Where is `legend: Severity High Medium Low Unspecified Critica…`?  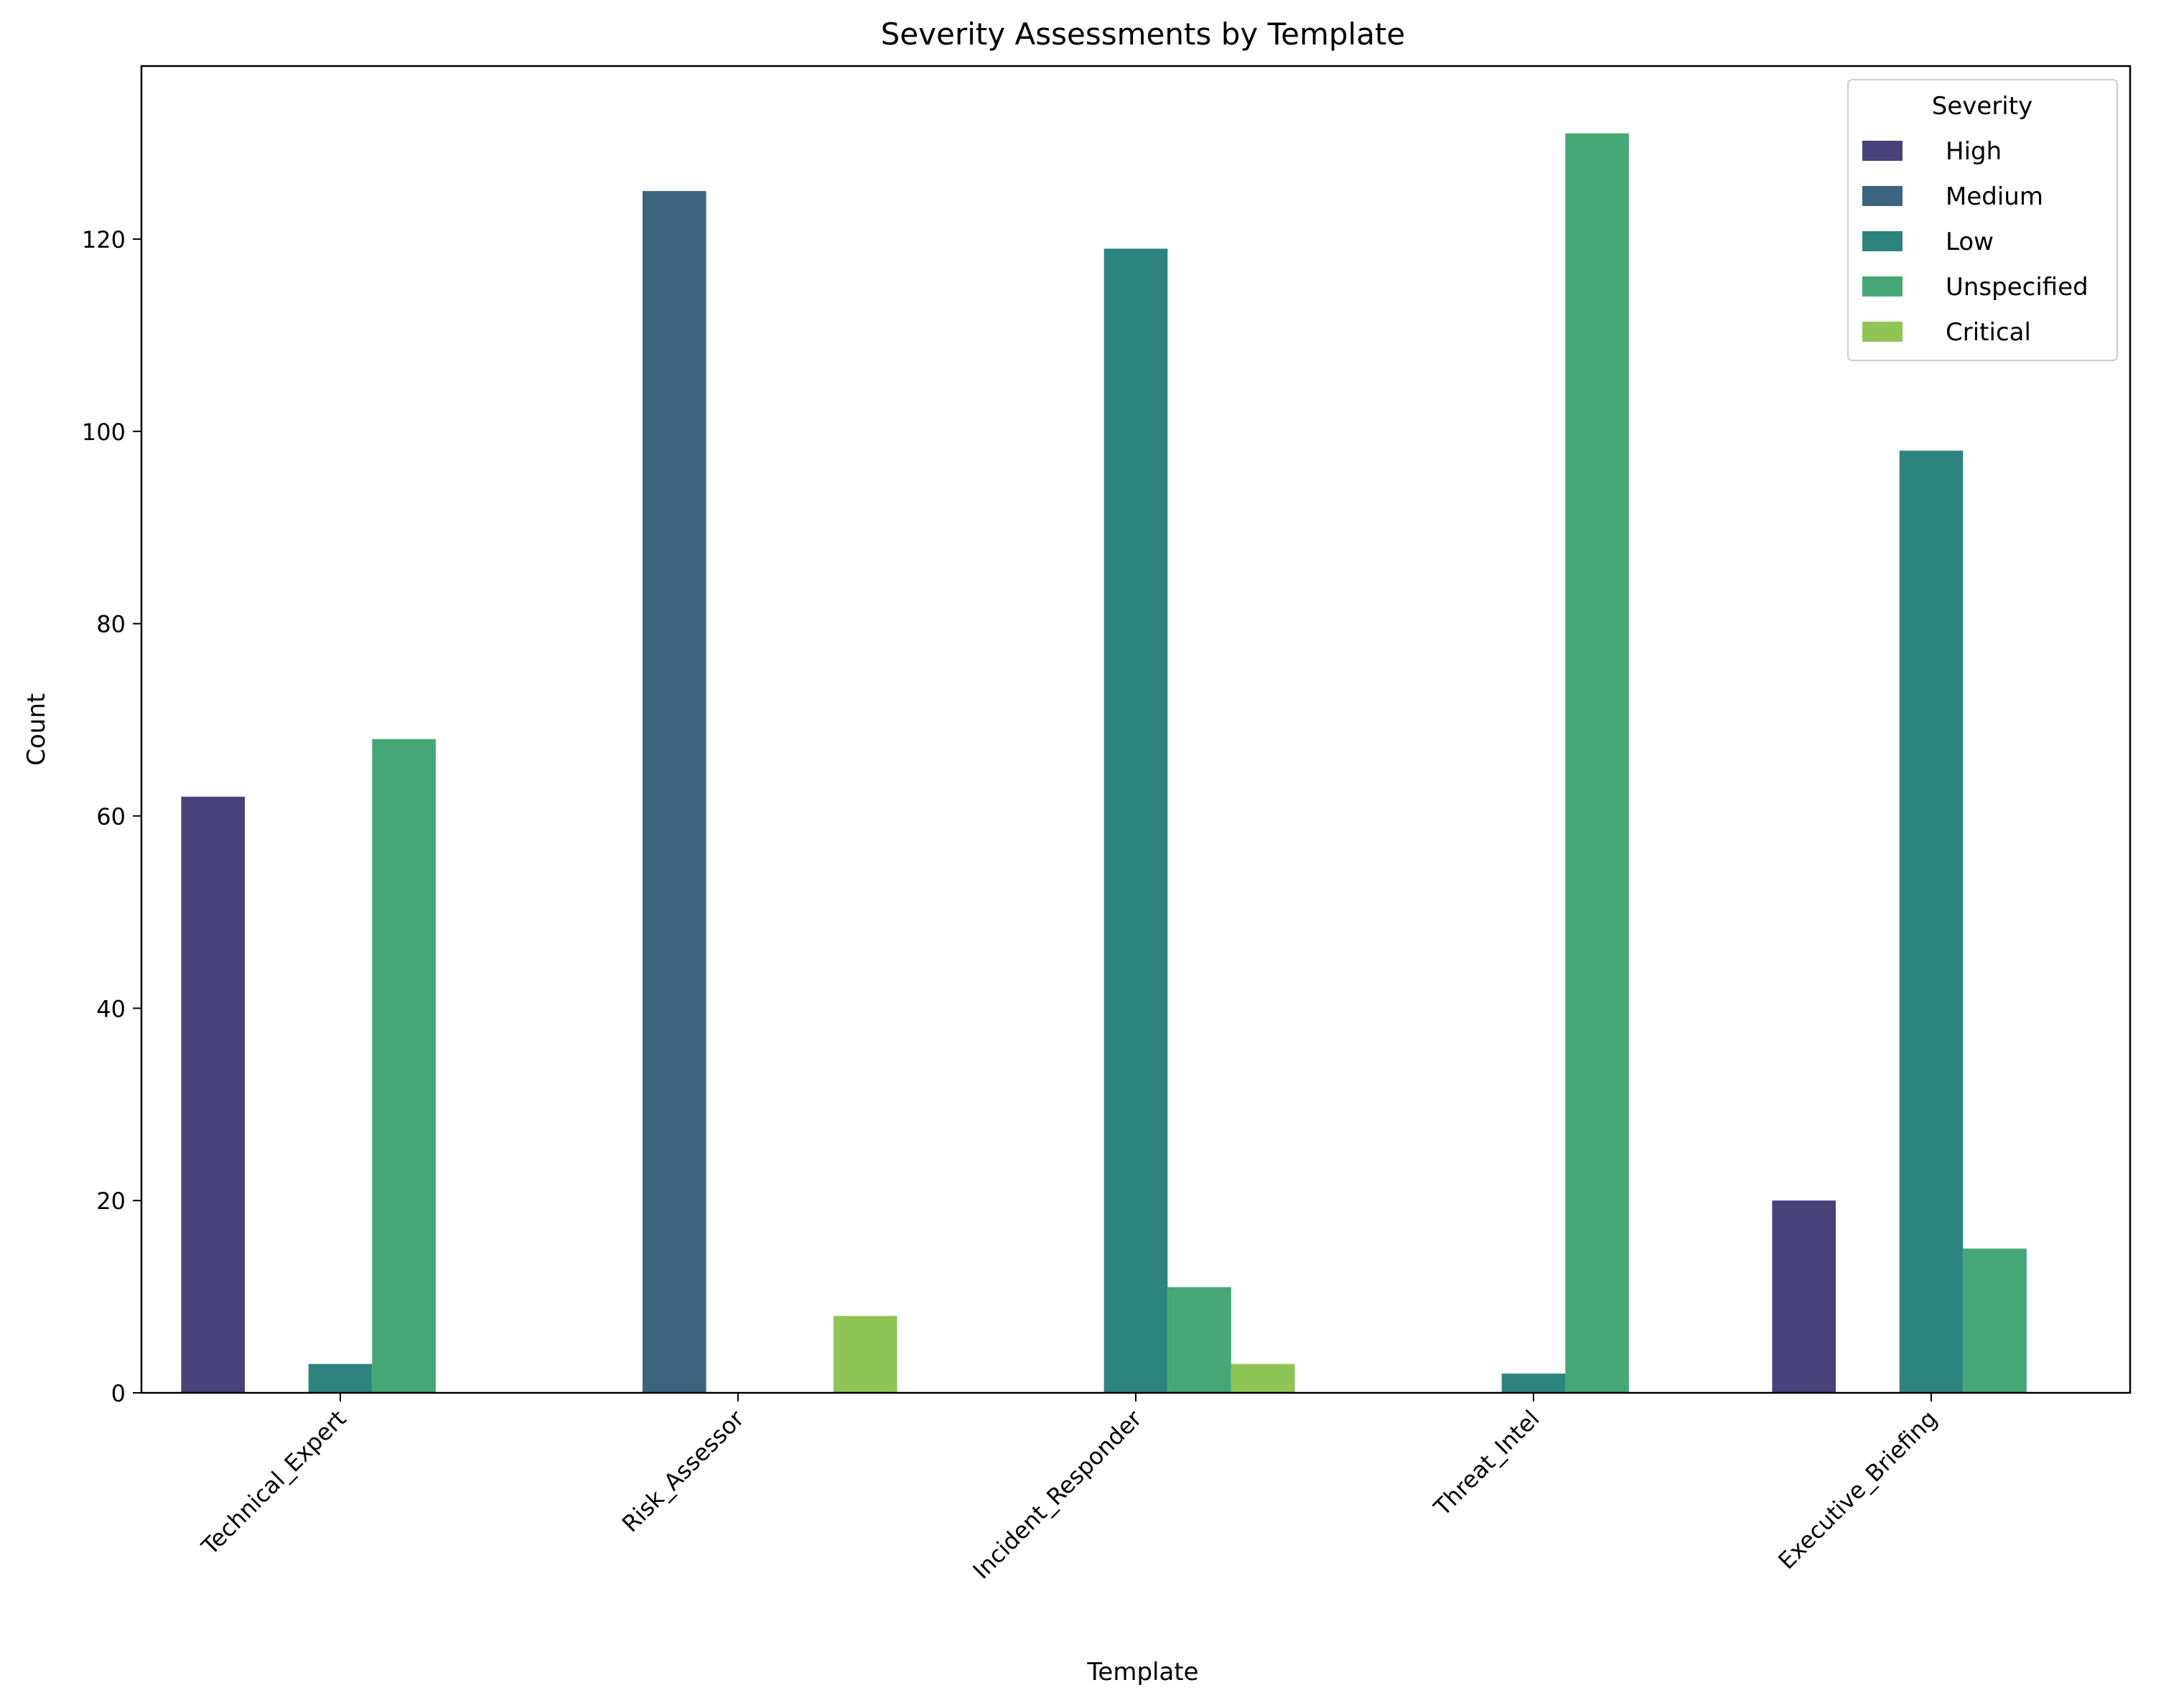
legend: Severity High Medium Low Unspecified Critica… is located at coordinates (1982, 220).